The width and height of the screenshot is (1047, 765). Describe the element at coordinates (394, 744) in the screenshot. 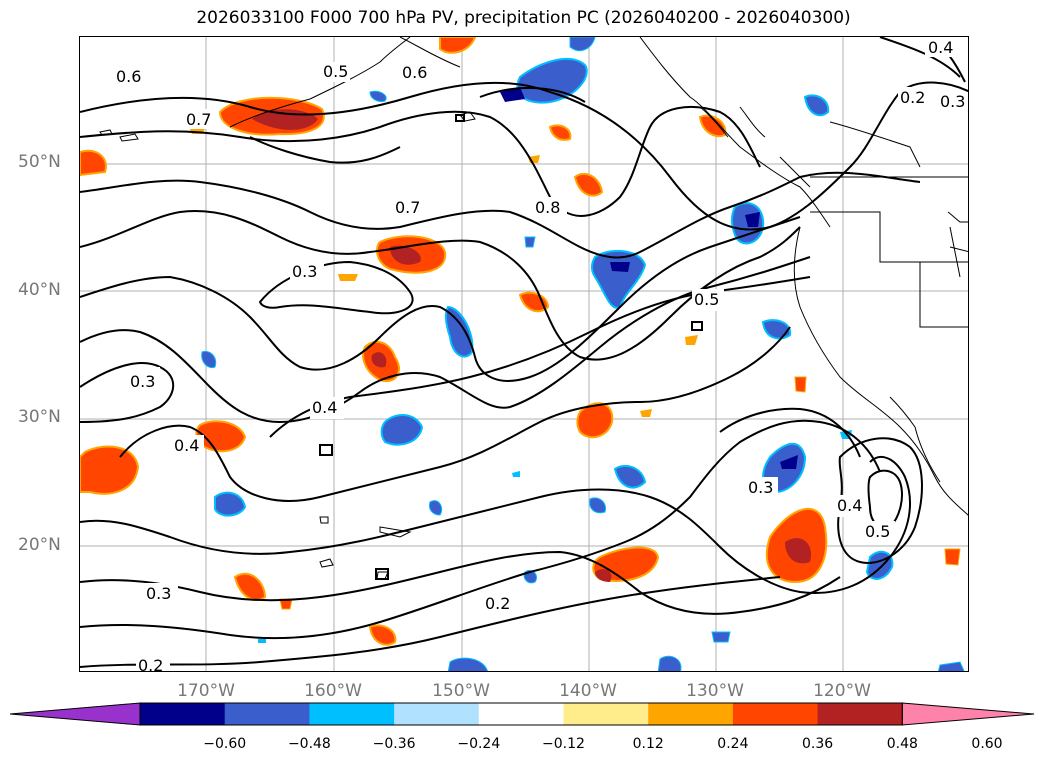

I see `colorbar-tick-label: −0.36` at that location.